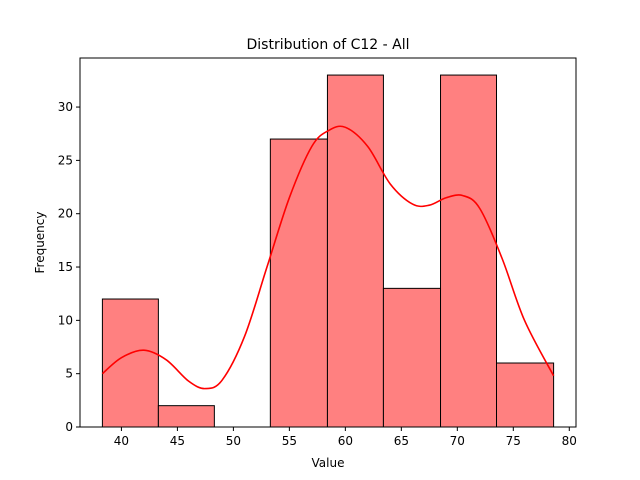 The image size is (640, 480). What do you see at coordinates (289, 441) in the screenshot?
I see `x-tick-label: 55` at bounding box center [289, 441].